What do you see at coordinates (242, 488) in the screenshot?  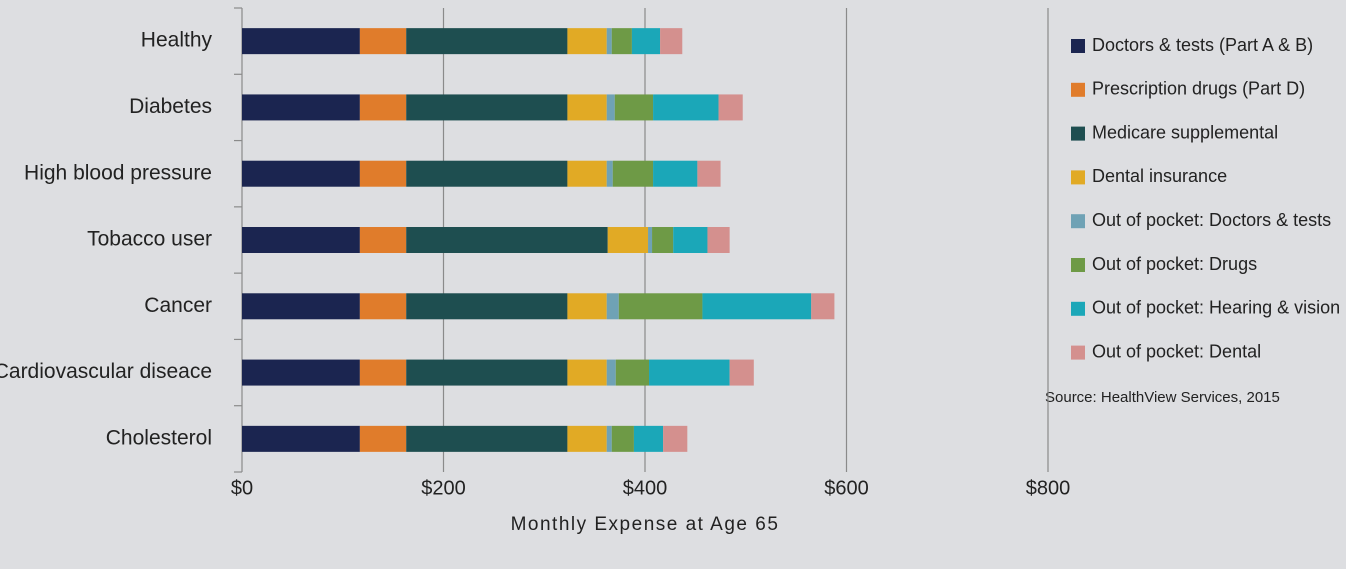 I see `x-tick-label: $0` at bounding box center [242, 488].